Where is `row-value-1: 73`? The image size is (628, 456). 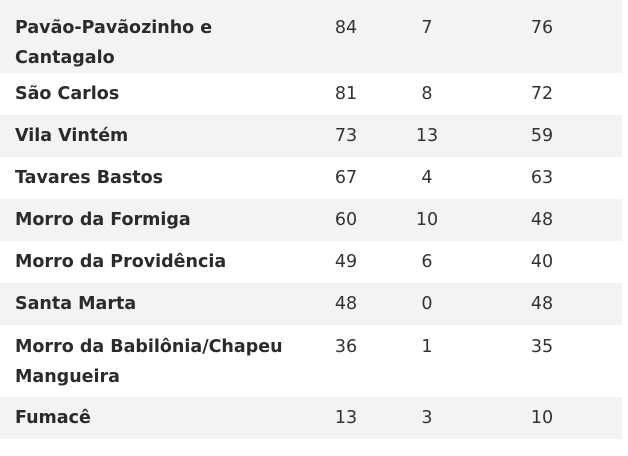 row-value-1: 73 is located at coordinates (346, 136).